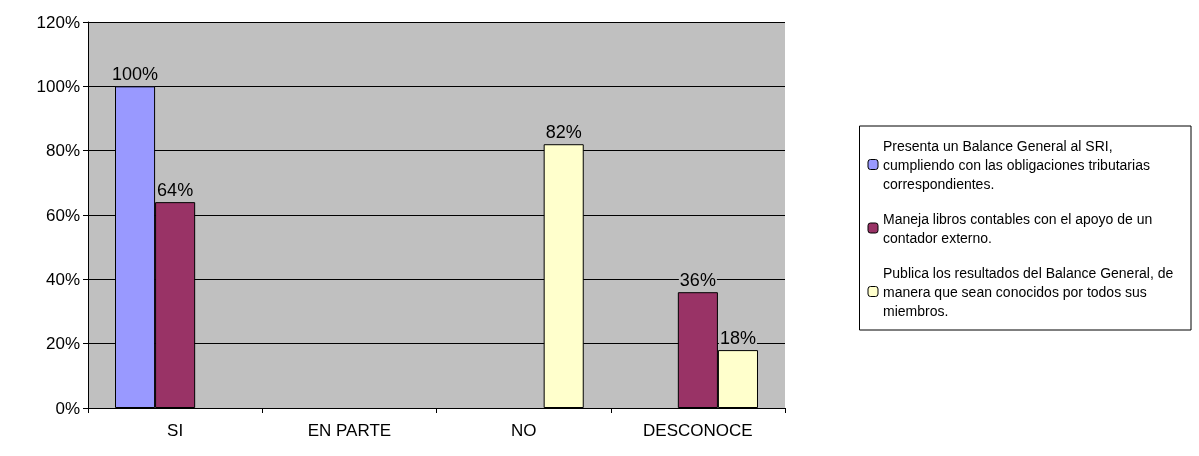  I want to click on x-tick-label: DESCONOCE, so click(698, 430).